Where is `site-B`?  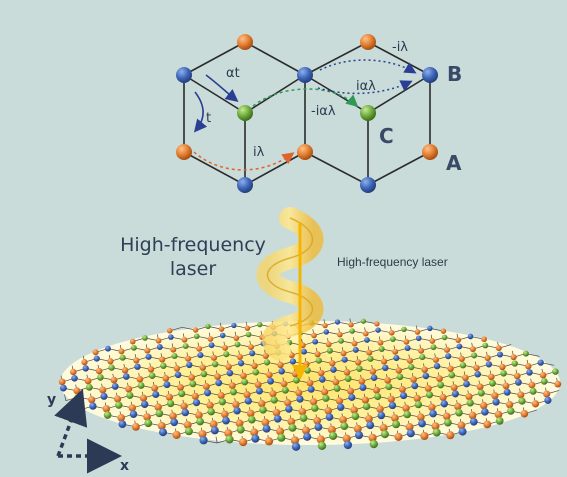
site-B is located at coordinates (430, 75).